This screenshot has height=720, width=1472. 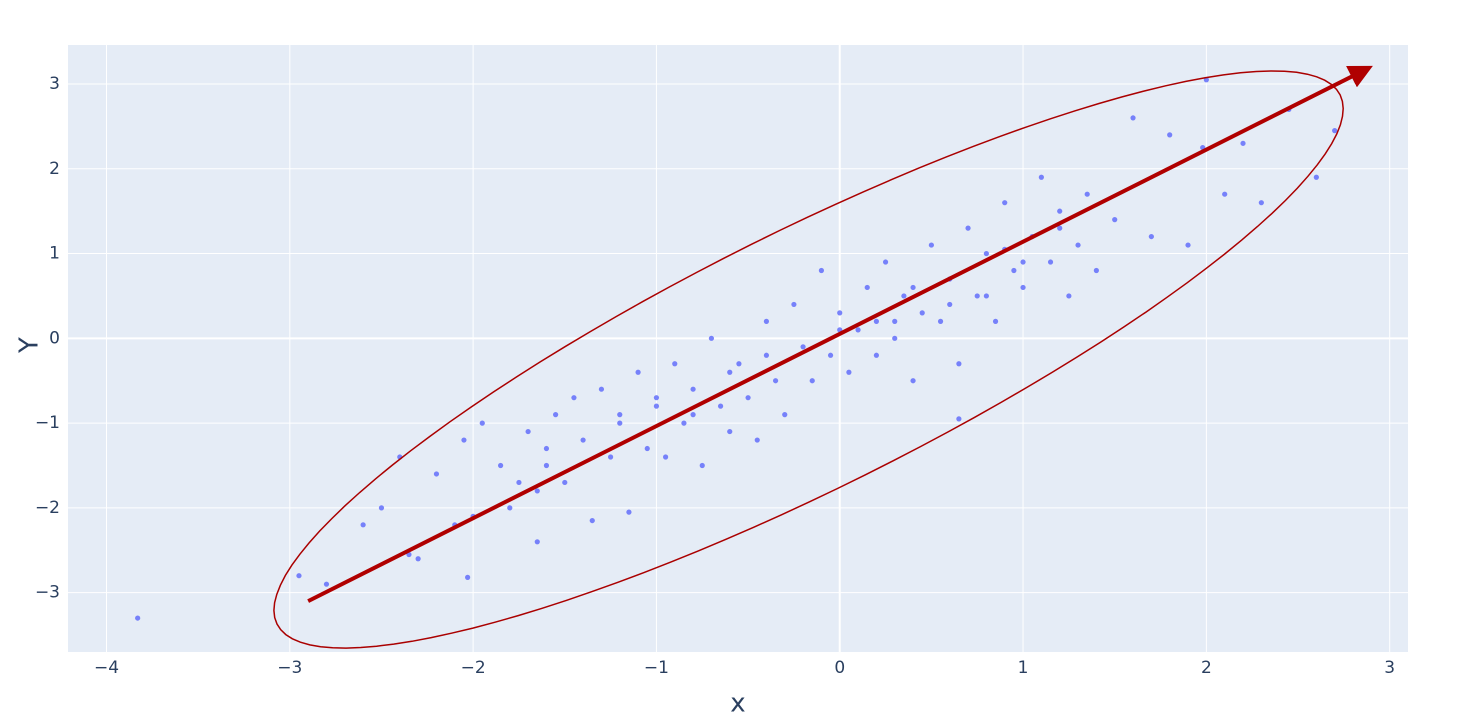 I want to click on x-tick-label: 1, so click(x=1023, y=668).